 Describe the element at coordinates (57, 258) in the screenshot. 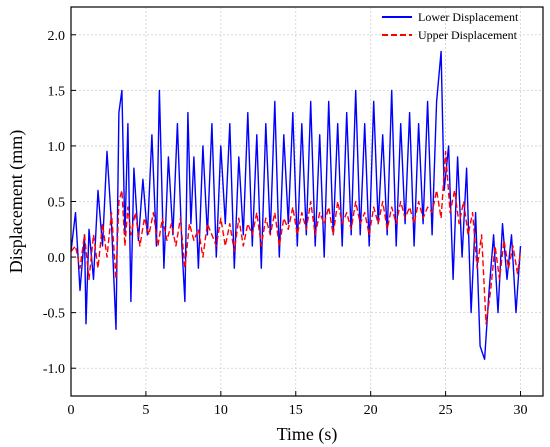

I see `y-tick-label: 0.0` at that location.